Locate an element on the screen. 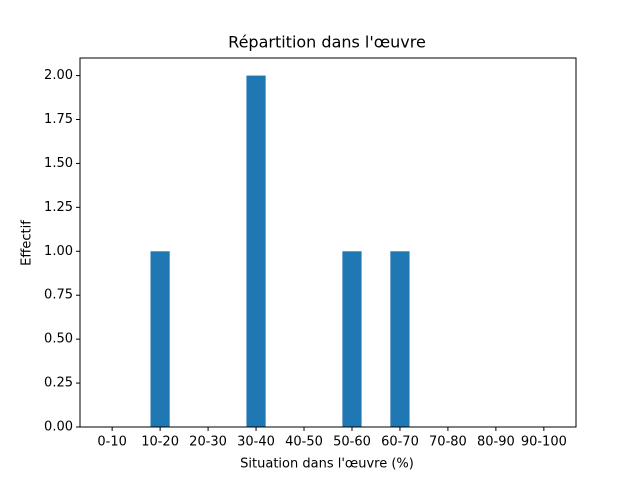 This screenshot has width=640, height=480. y-tick-label: 0.00 is located at coordinates (58, 427).